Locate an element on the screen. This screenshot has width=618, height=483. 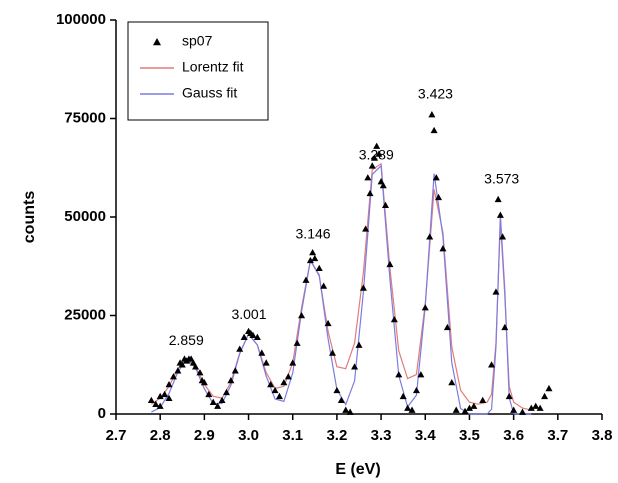
x-tick-label: 3.8 is located at coordinates (602, 435).